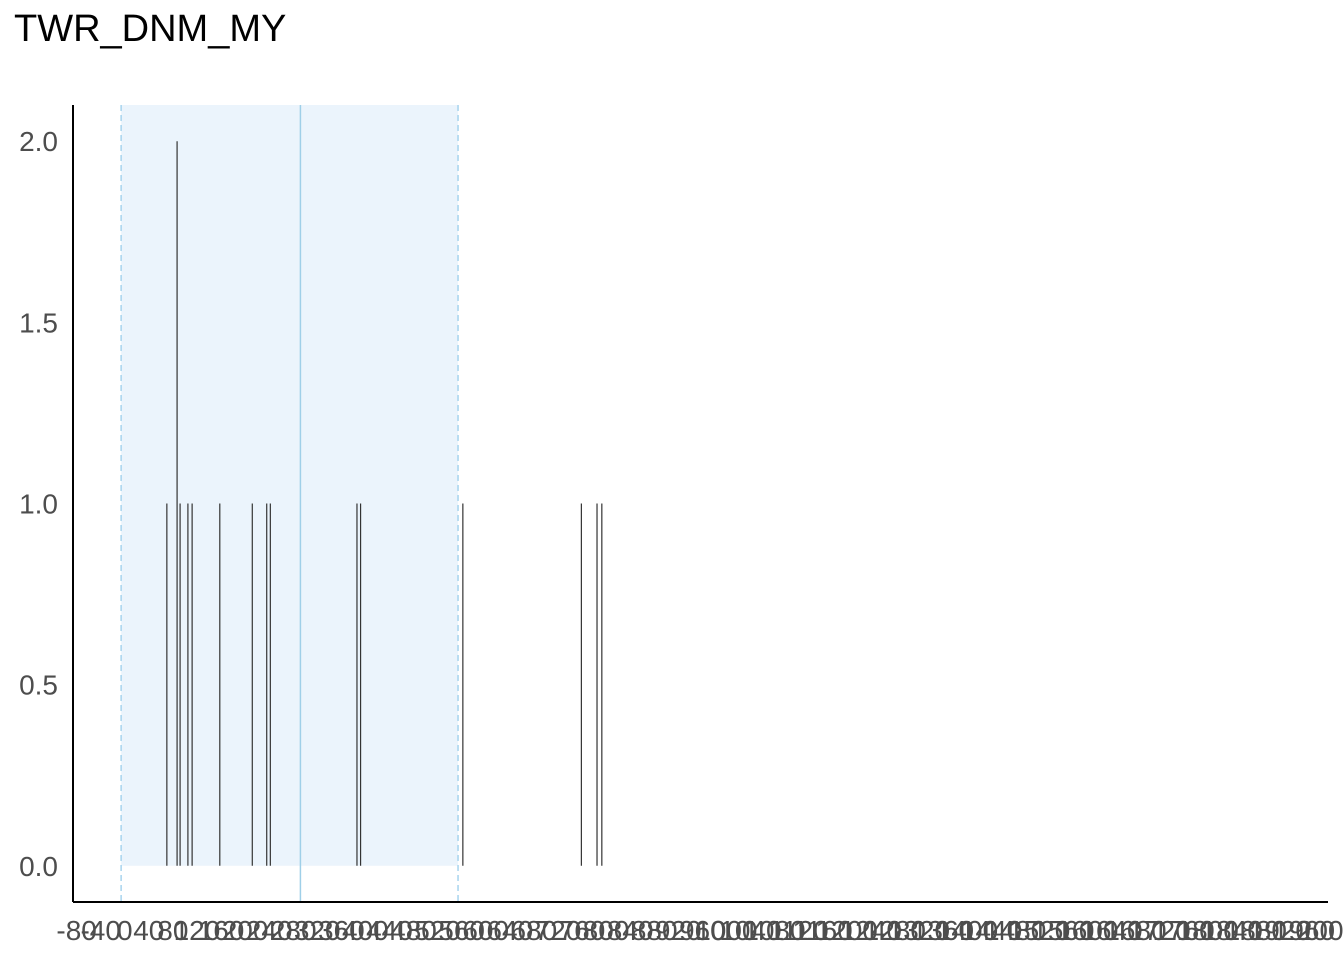 This screenshot has height=960, width=1344. What do you see at coordinates (895, 930) in the screenshot?
I see `x-tick-label: 1280` at bounding box center [895, 930].